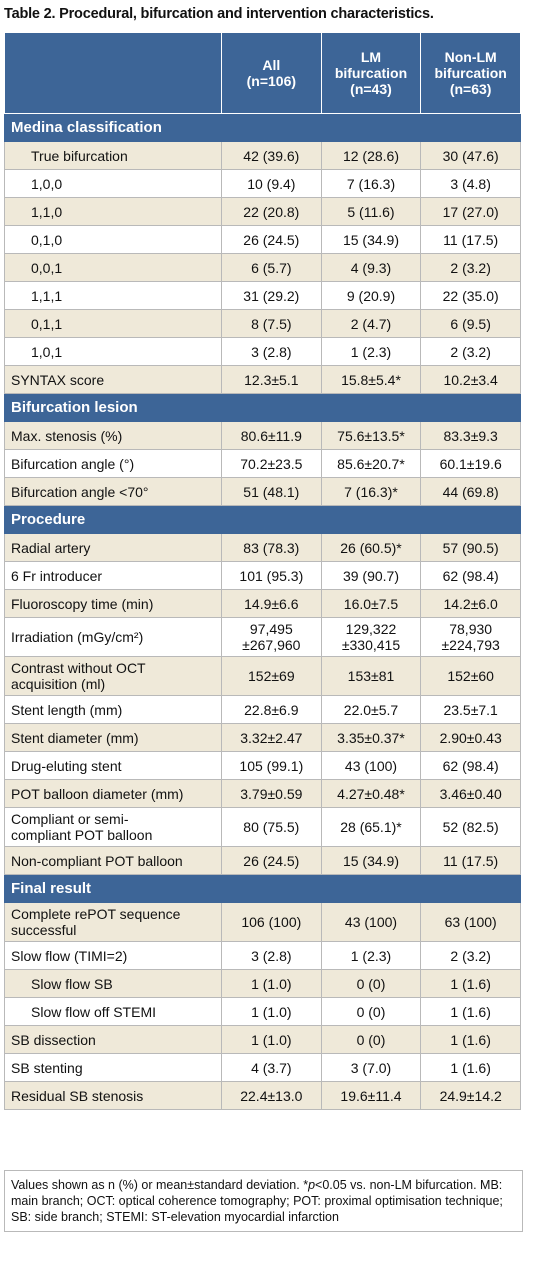 This screenshot has width=539, height=1273. I want to click on cell: 24.9±14.2, so click(470, 1095).